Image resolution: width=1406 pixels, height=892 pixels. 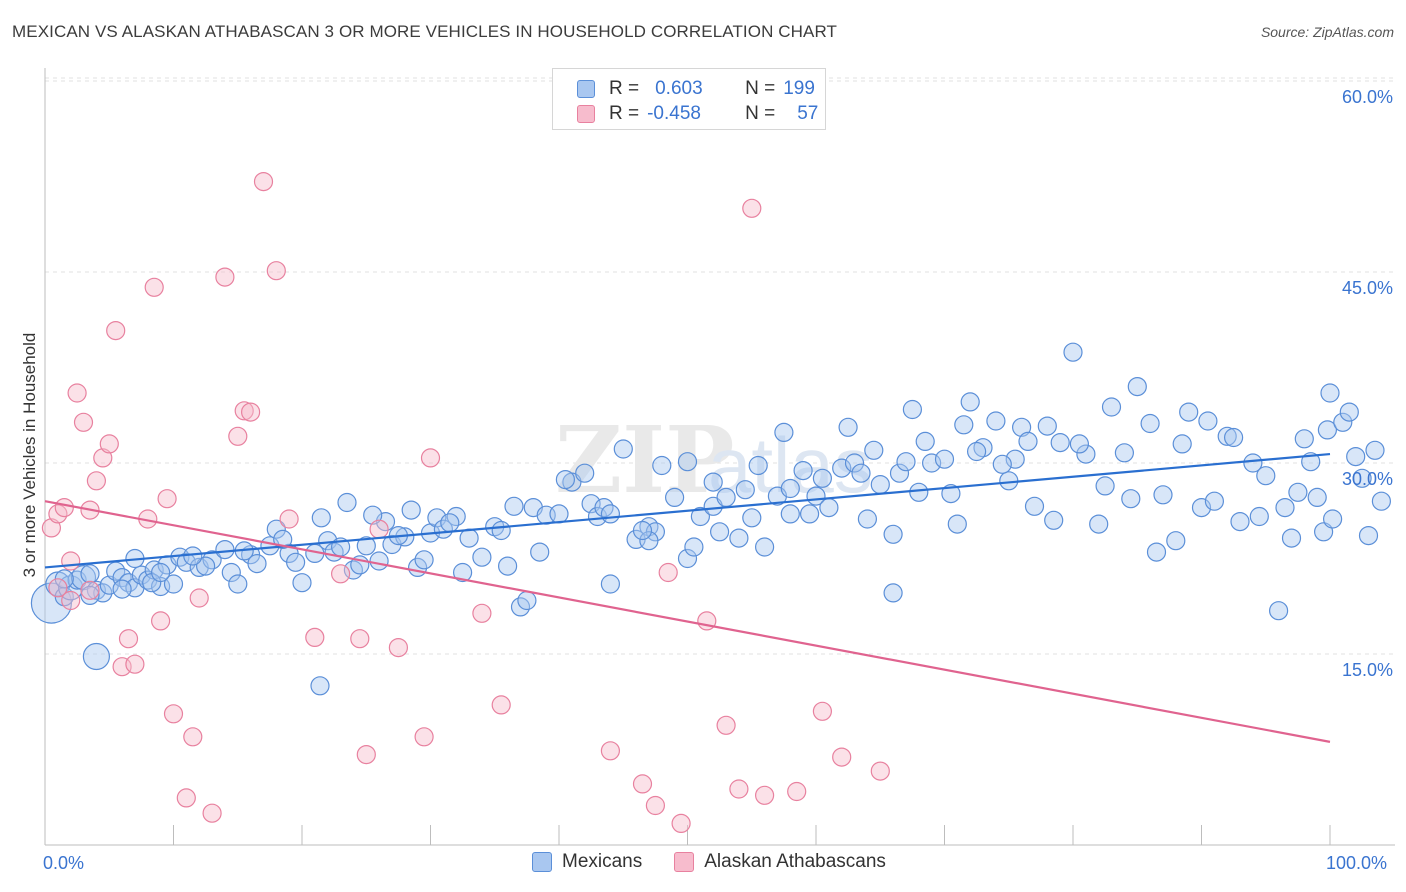 I want to click on legend-item-mexicans: Mexicans, so click(x=587, y=862).